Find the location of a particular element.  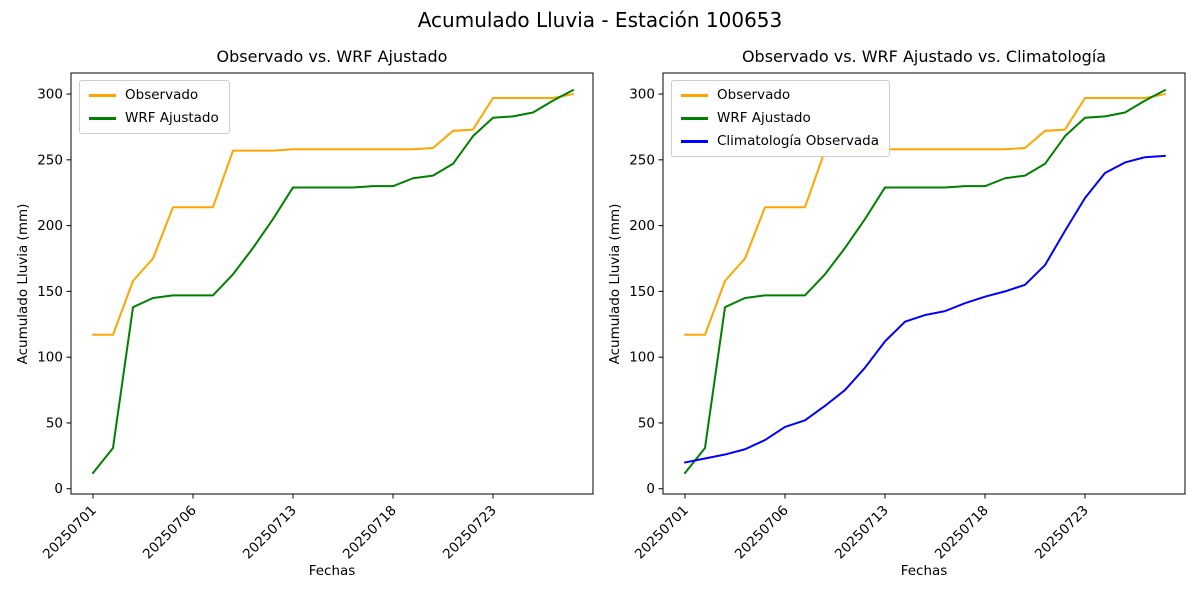

figure-title: Acumulado Lluvia - Estación 100653 is located at coordinates (600, 20).